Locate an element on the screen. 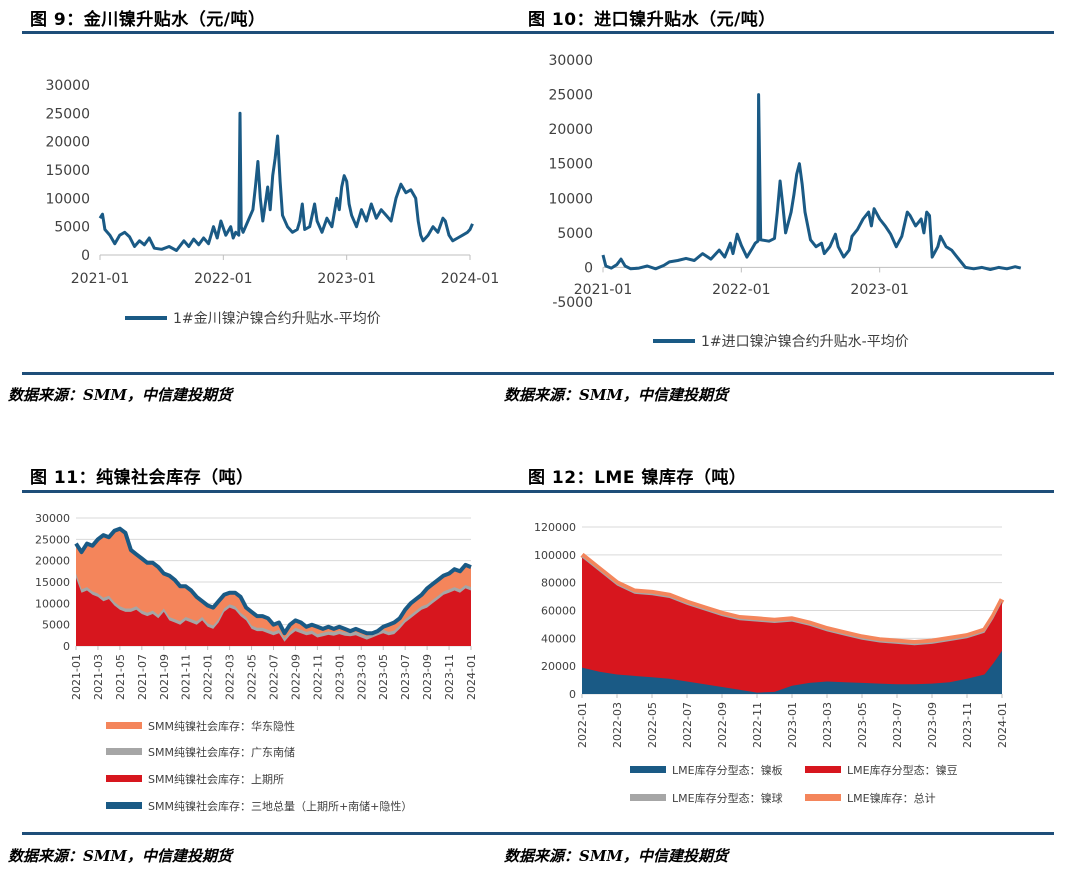  legend-label: SMM纯镍社会库存：三地总量（上期所+南储+隐性） is located at coordinates (280, 806).